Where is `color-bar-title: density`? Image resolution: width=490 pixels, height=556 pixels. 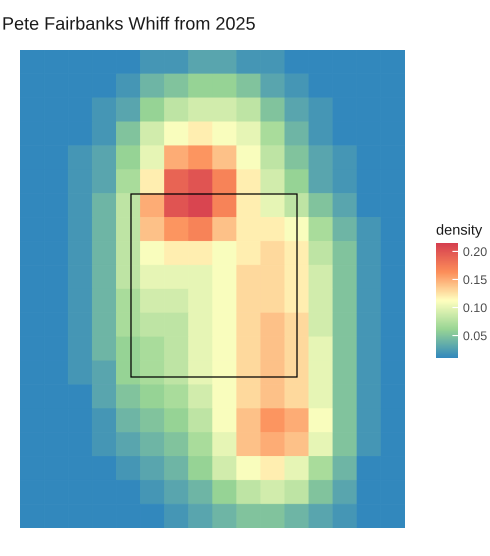
color-bar-title: density is located at coordinates (459, 231).